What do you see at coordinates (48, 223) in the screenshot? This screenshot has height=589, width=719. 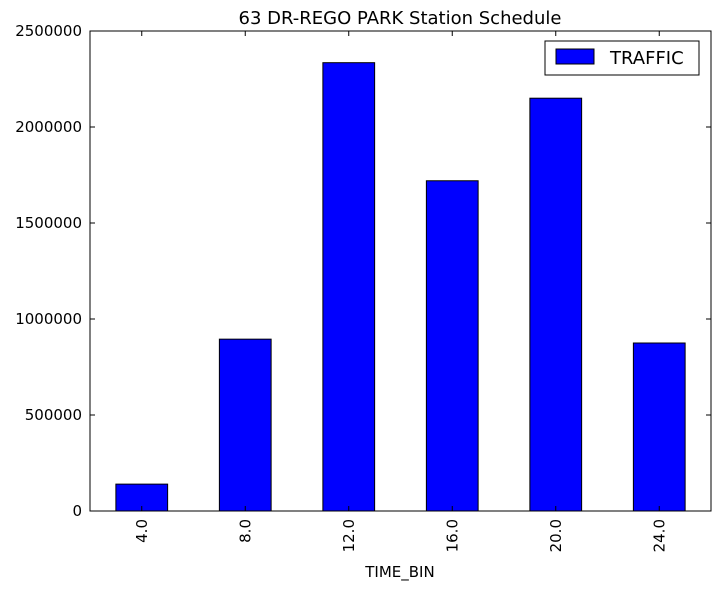 I see `y-tick-label: 1500000` at bounding box center [48, 223].